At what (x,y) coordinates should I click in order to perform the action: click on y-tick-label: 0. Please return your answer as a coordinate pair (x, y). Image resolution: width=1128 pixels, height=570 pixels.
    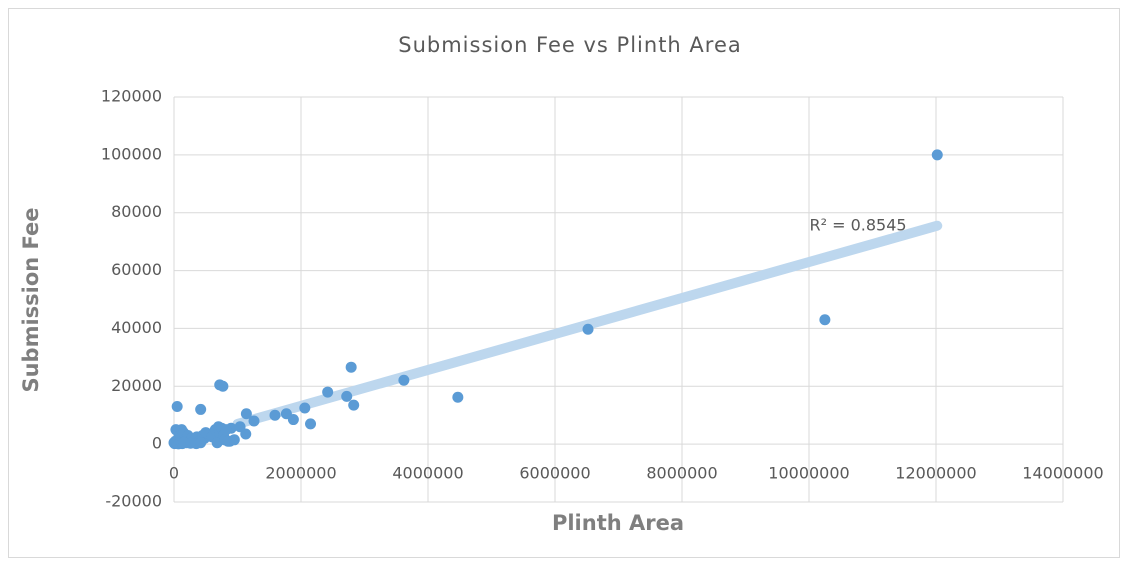
    Looking at the image, I should click on (157, 443).